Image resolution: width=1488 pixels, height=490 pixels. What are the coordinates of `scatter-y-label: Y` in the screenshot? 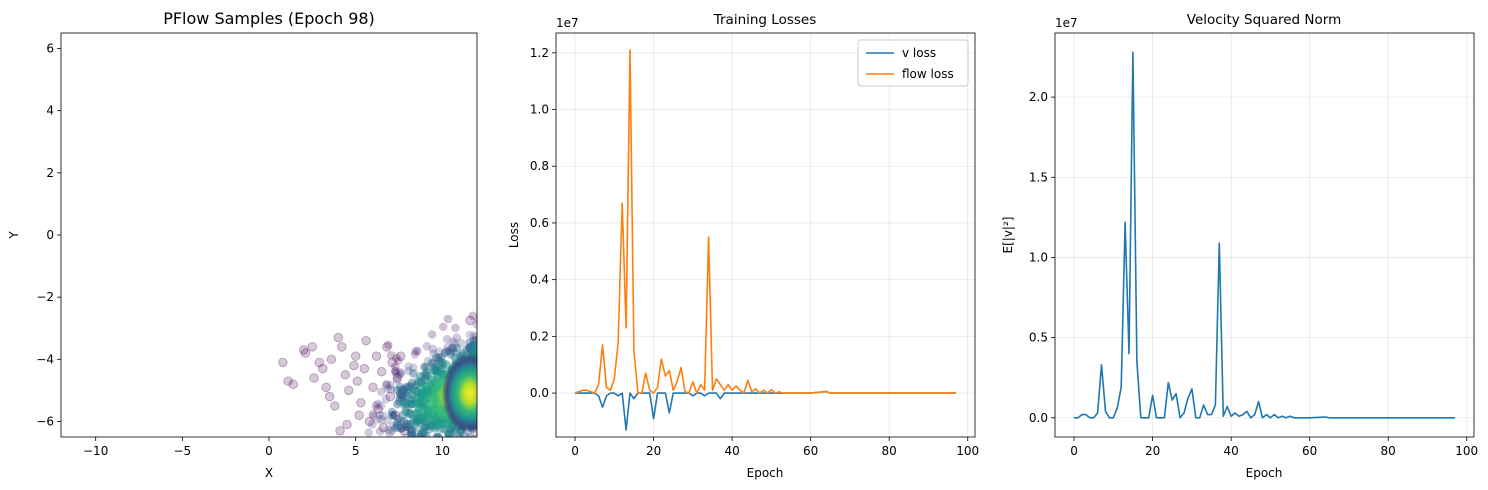 It's located at (14, 235).